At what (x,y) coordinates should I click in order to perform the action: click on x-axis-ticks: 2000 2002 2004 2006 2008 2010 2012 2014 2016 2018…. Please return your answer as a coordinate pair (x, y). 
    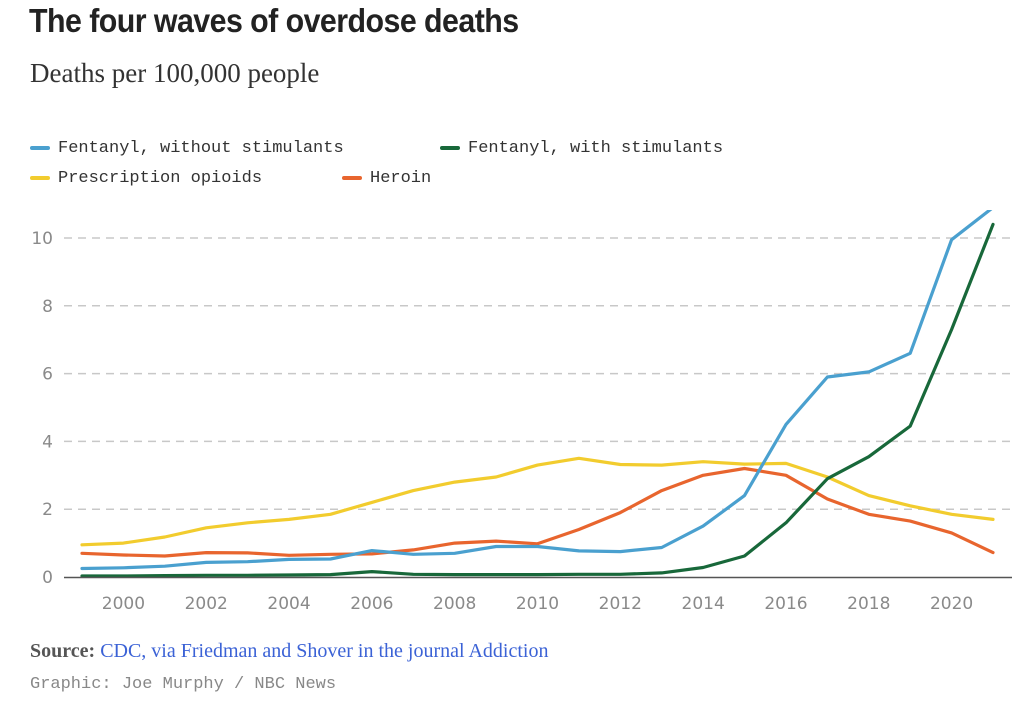
    Looking at the image, I should click on (537, 604).